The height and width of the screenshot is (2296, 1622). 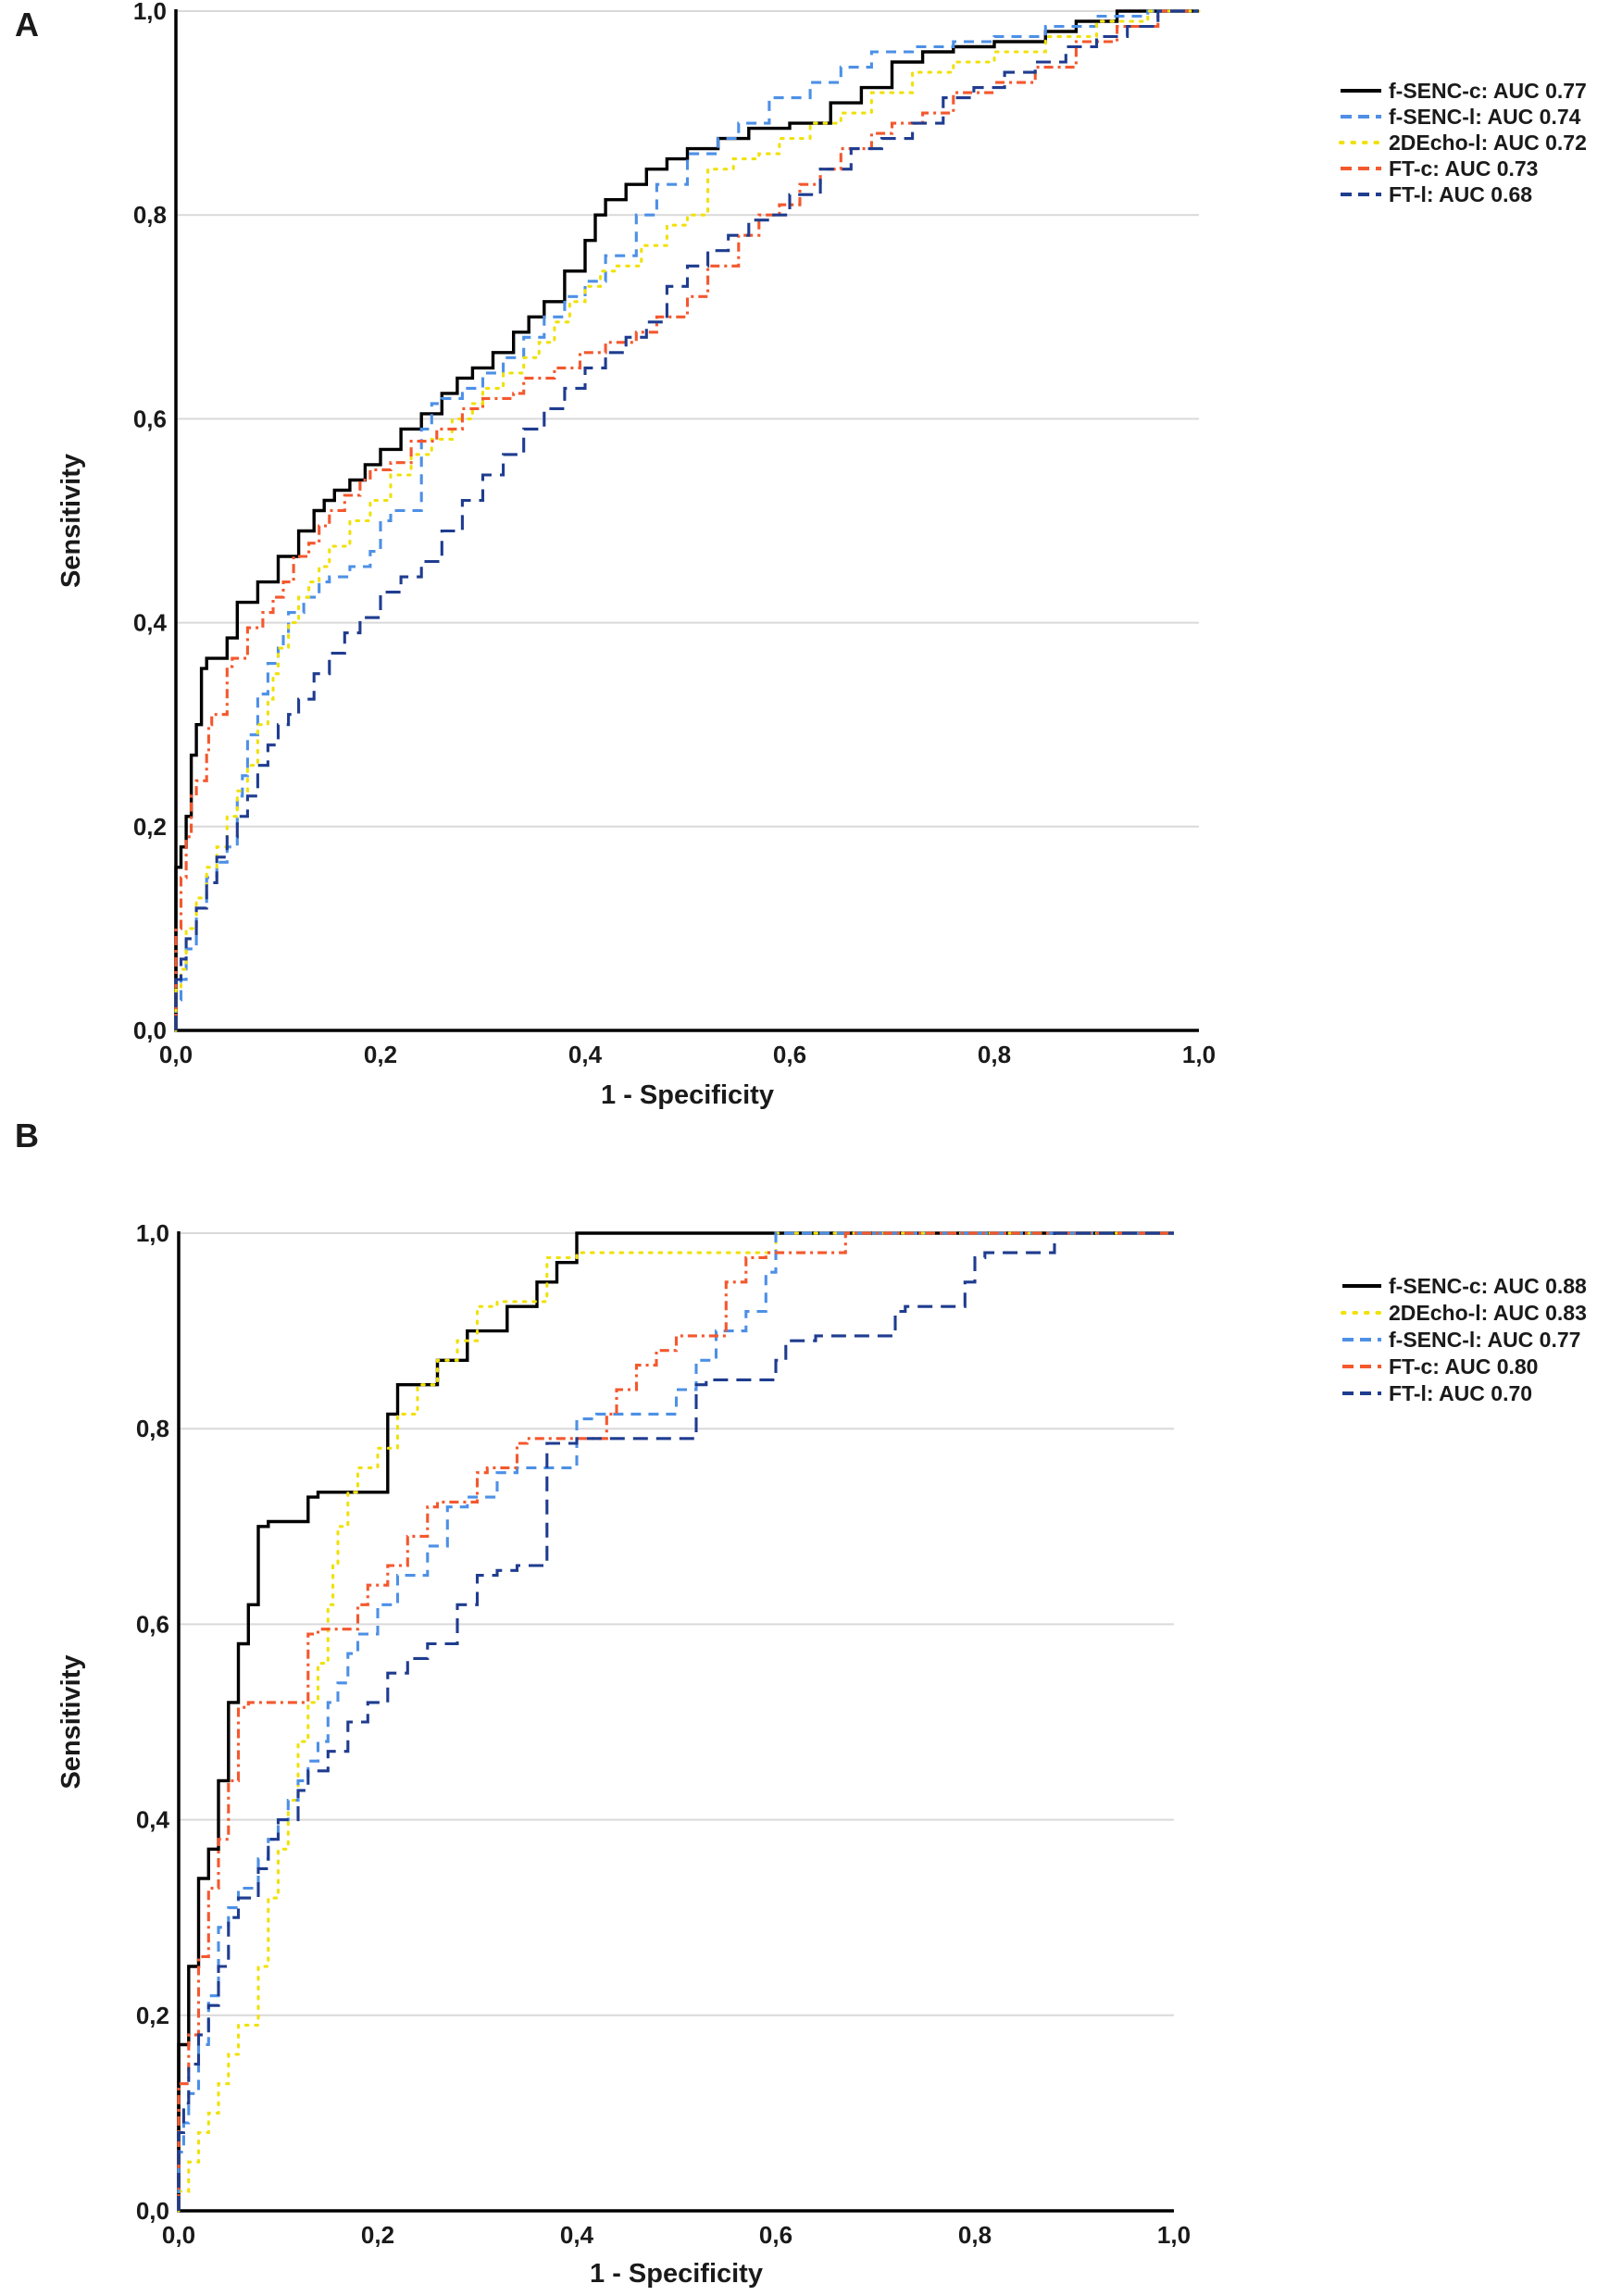 I want to click on legend-label: FT-c: AUC 0.73, so click(x=1463, y=168).